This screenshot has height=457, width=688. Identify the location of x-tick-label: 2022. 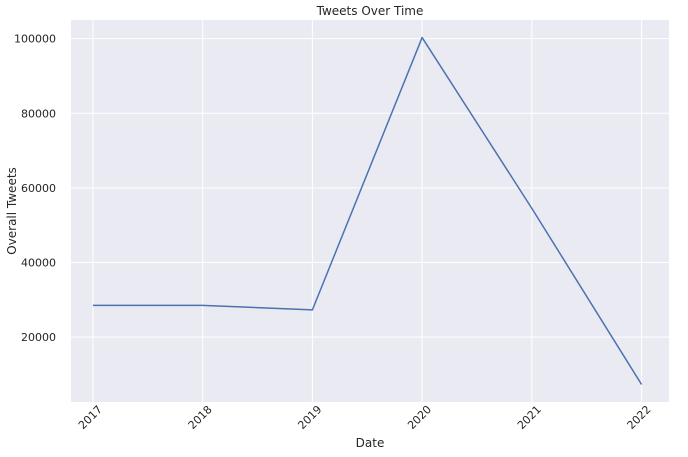
(639, 417).